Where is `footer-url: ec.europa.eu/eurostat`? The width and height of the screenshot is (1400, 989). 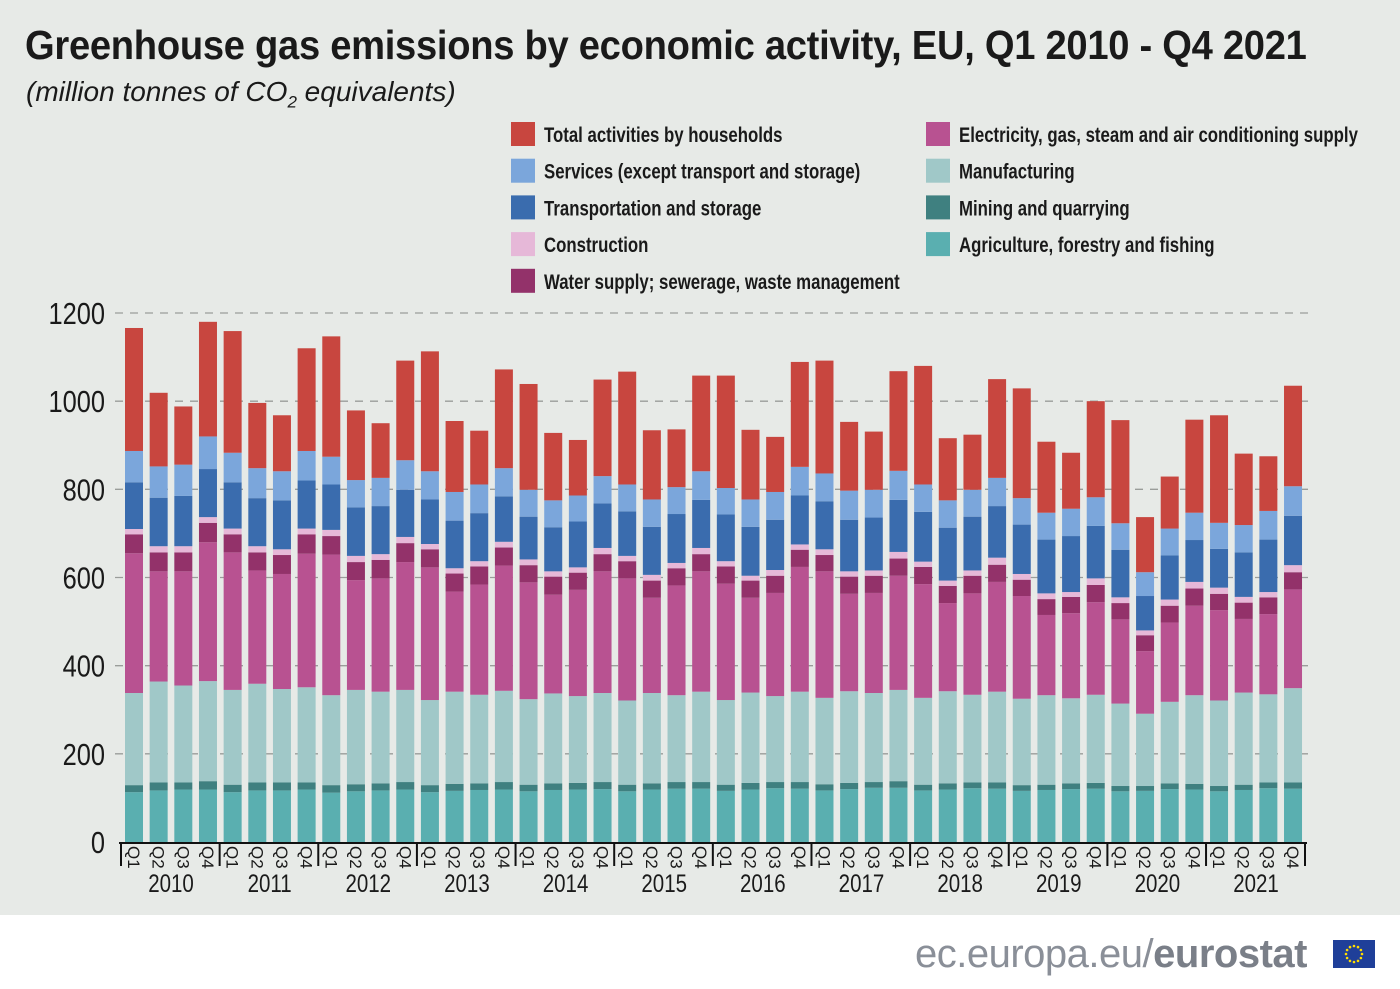 footer-url: ec.europa.eu/eurostat is located at coordinates (1111, 954).